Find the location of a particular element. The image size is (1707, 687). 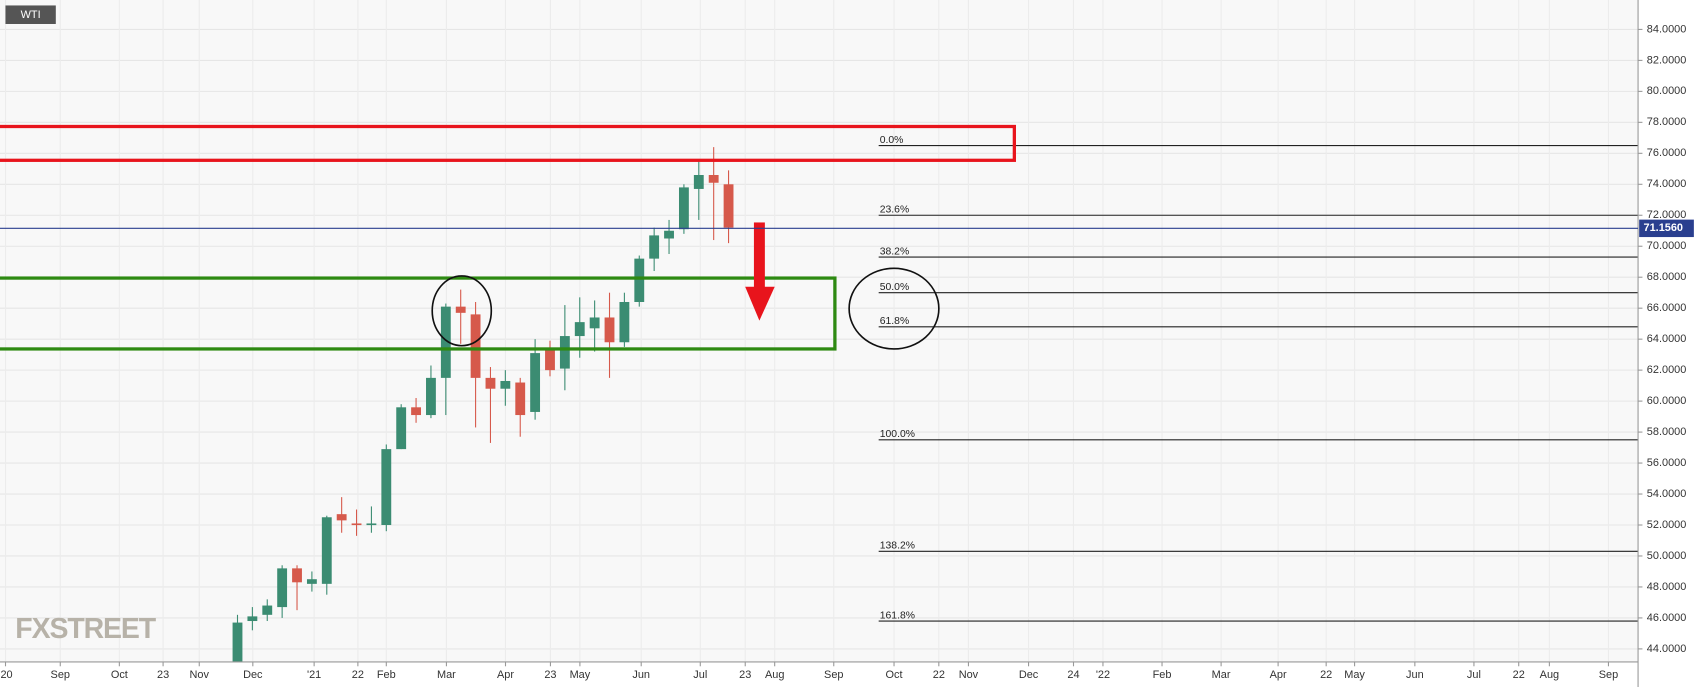

y-tick-label: 44.0000 is located at coordinates (1667, 649).